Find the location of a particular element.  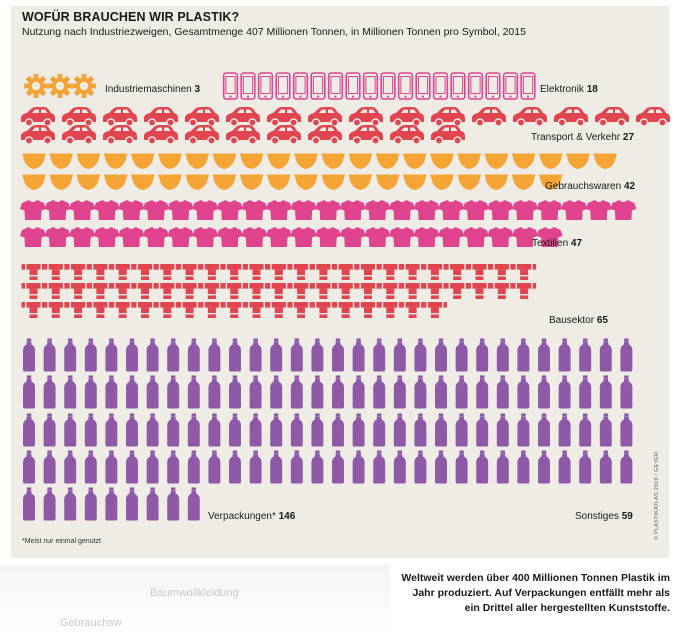

category-label: Transport & Verkehr 27 is located at coordinates (582, 137).